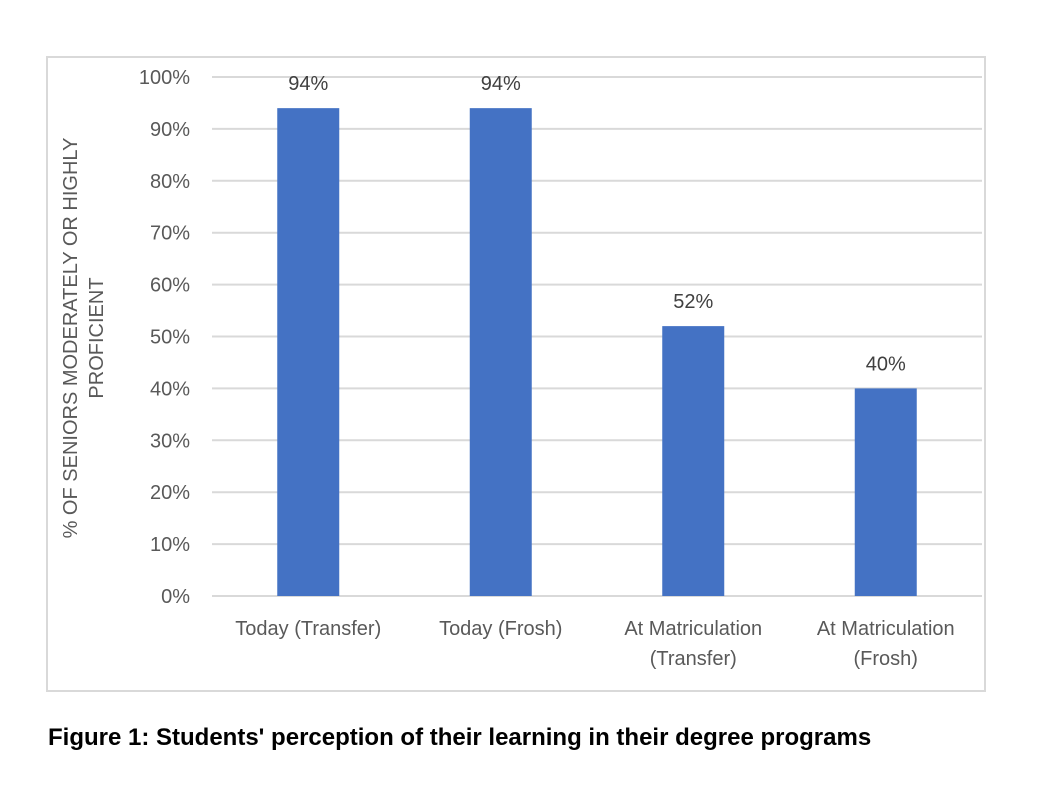 This screenshot has height=807, width=1041. I want to click on x-tick-label-line: Today (Frosh), so click(501, 629).